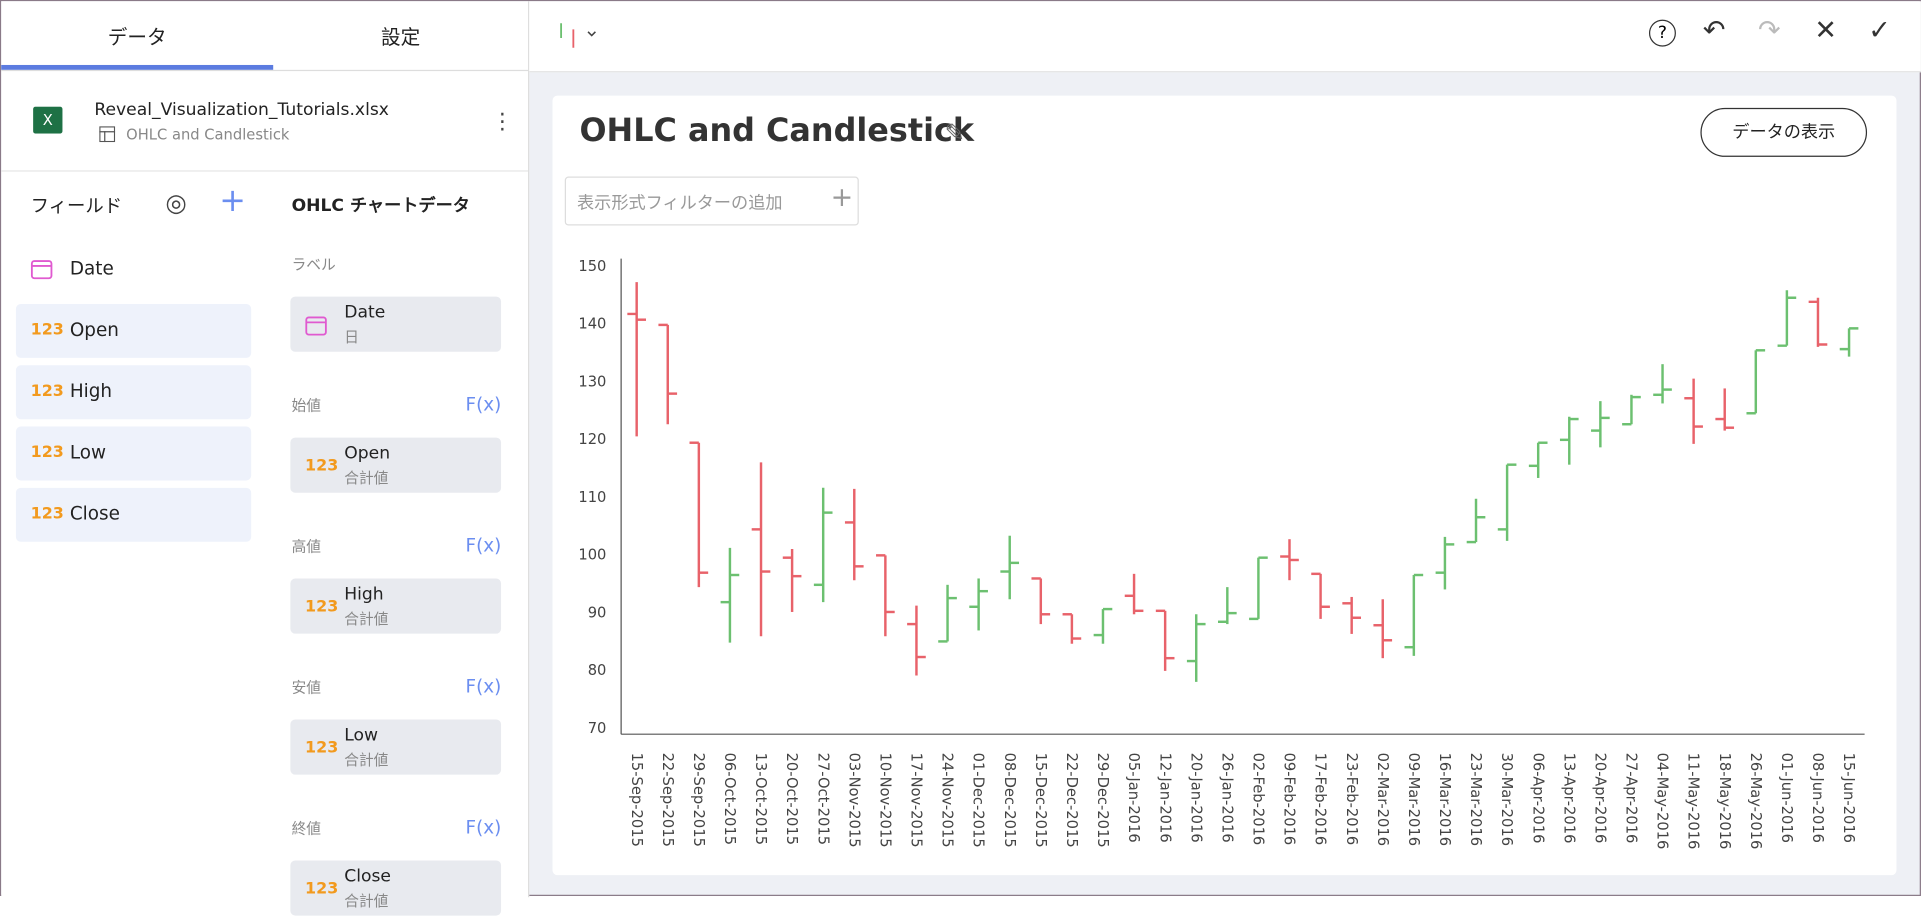 The image size is (1921, 916). What do you see at coordinates (1413, 799) in the screenshot?
I see `x-tick-label: 09-Mar-2016` at bounding box center [1413, 799].